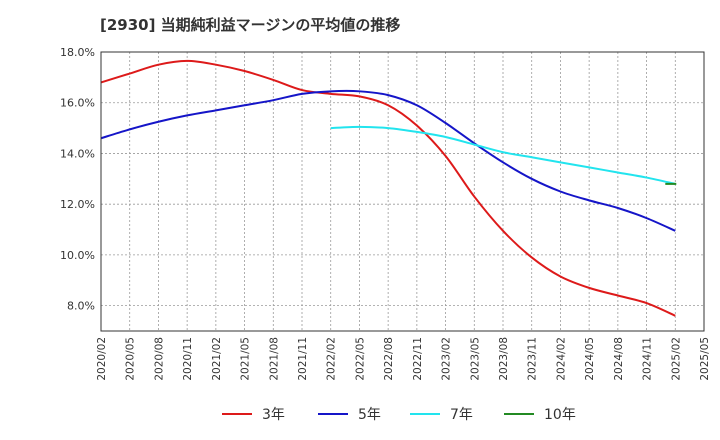  I want to click on y-axis: 8.0% 10.0% 12.0% 14.0% 16.0% 18.0%, so click(77, 179).